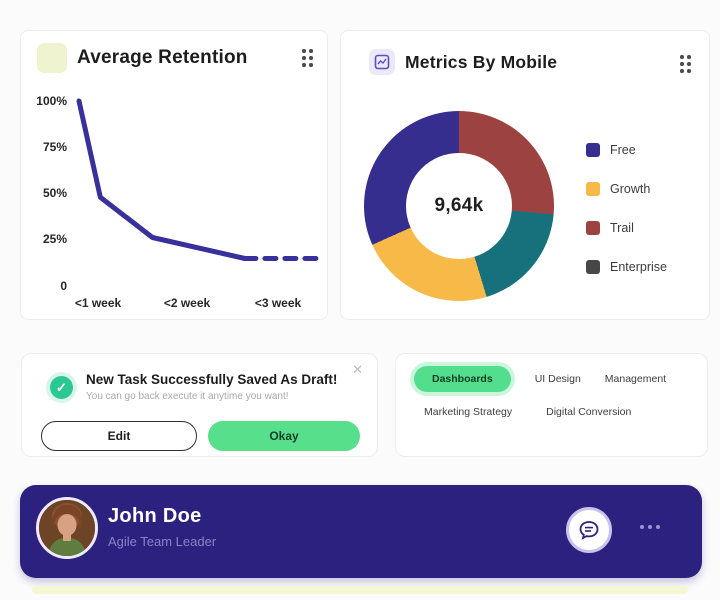 The image size is (720, 600). Describe the element at coordinates (54, 147) in the screenshot. I see `y-axis-tick: 75%` at that location.